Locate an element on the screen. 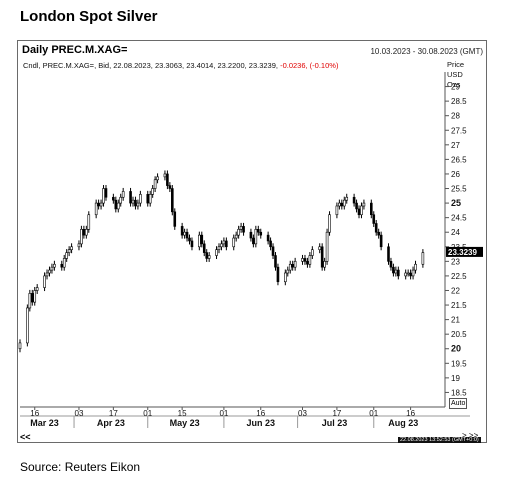  chart-name: Daily PREC.M.XAG= is located at coordinates (75, 50).